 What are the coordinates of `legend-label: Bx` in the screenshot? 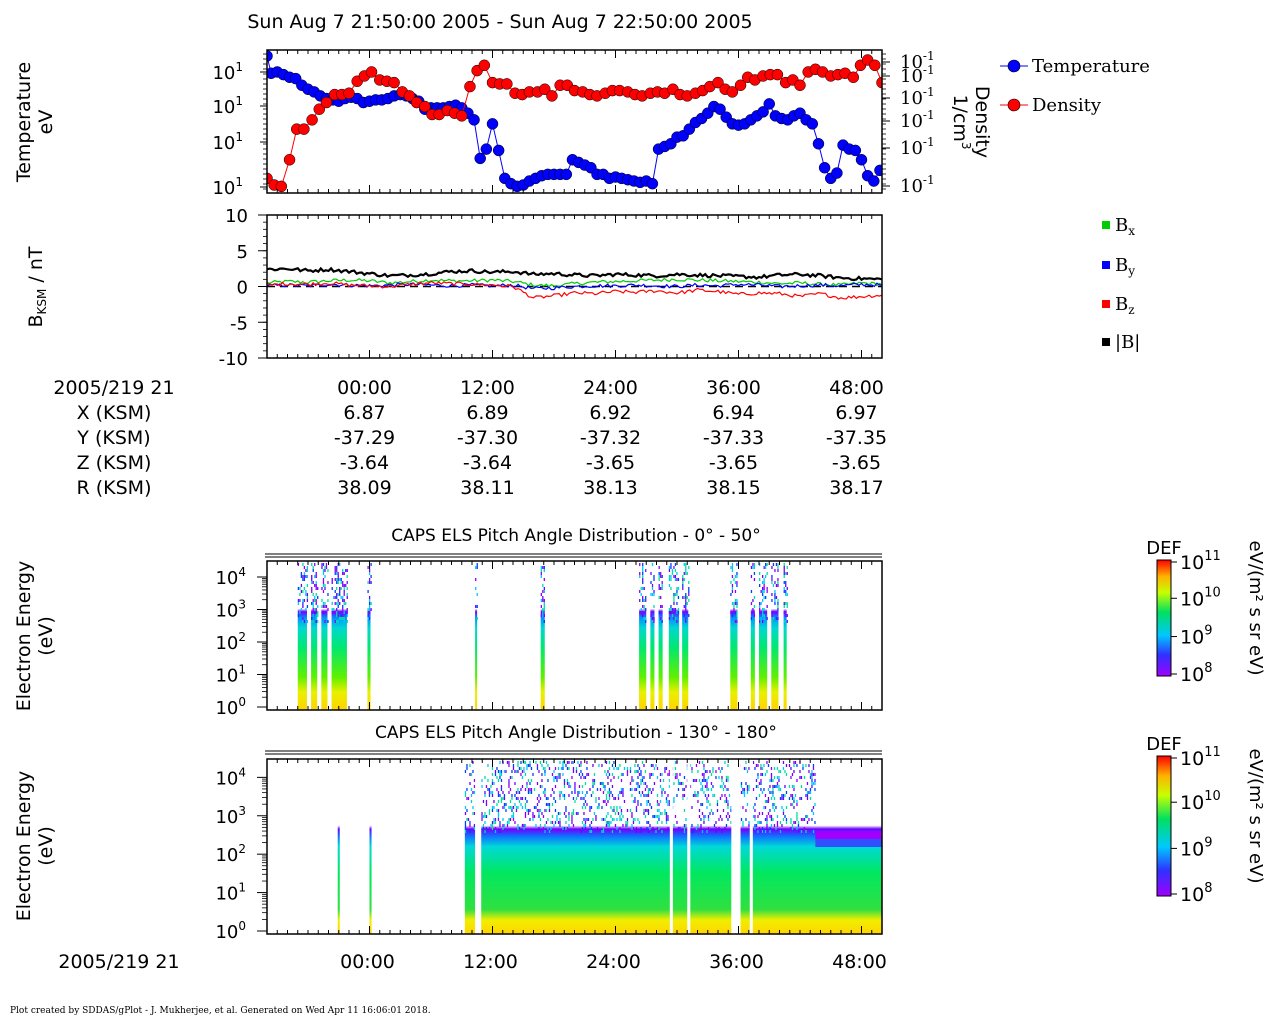 It's located at (1125, 226).